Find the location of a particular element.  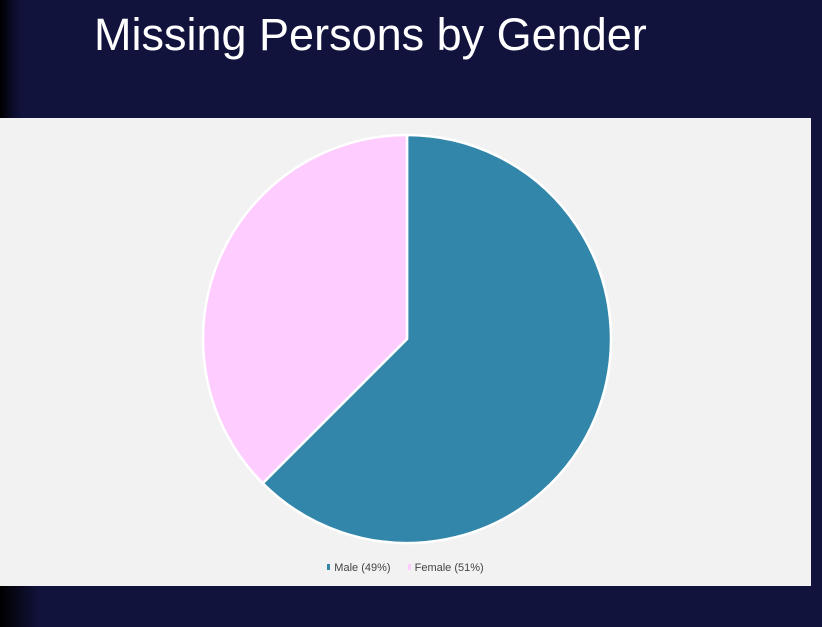

legend-item-female: Female (51%) is located at coordinates (445, 568).